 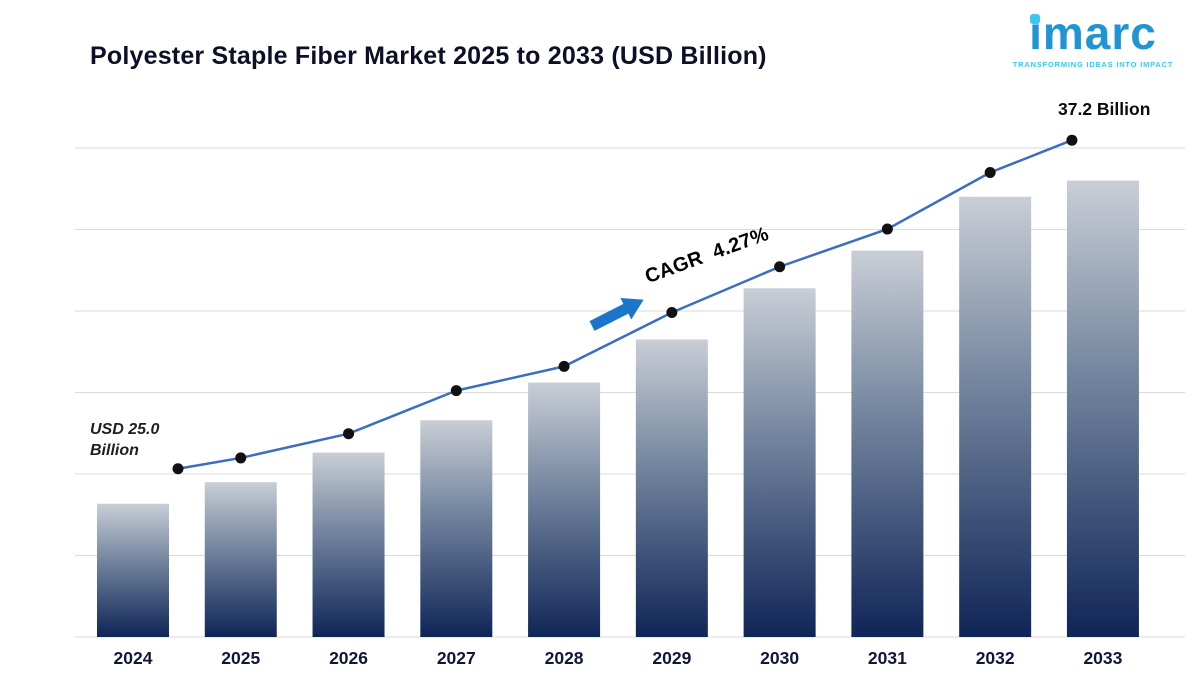 I want to click on imarc-logo: ı marc TRANSFORMING IDEAS INTO IMPACT, so click(x=1093, y=39).